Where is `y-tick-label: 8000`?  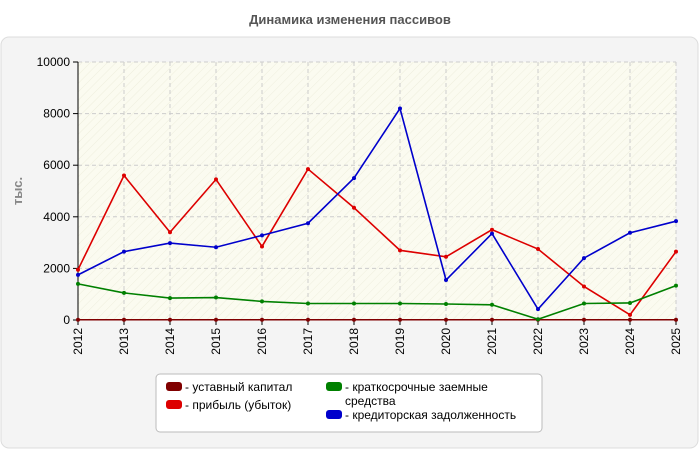 y-tick-label: 8000 is located at coordinates (56, 114).